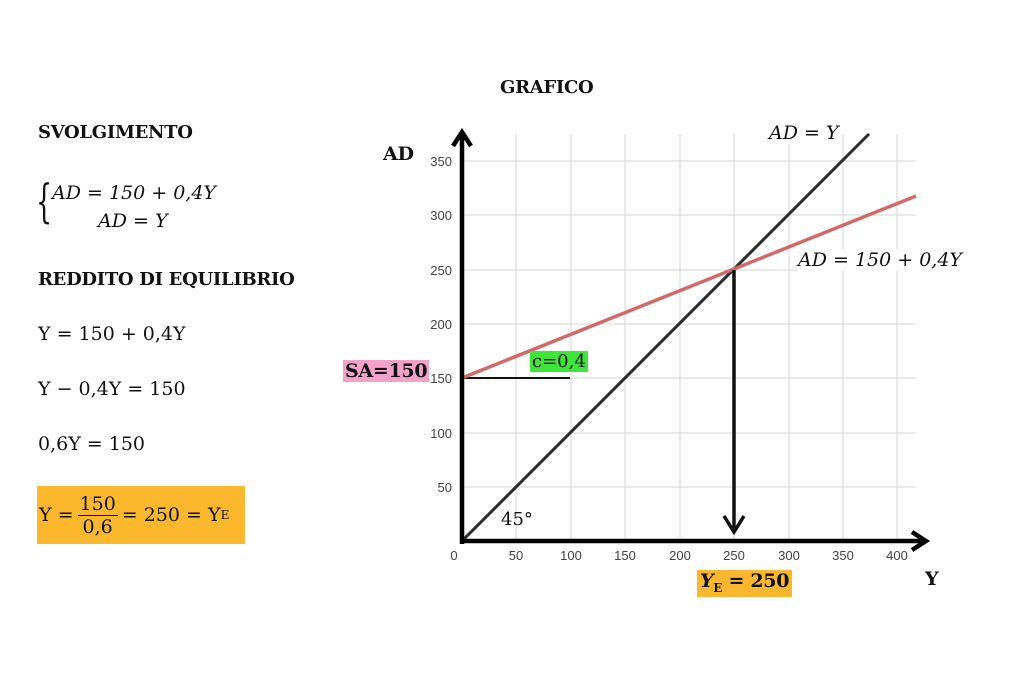 The image size is (1024, 677). Describe the element at coordinates (625, 555) in the screenshot. I see `x-tick: 150` at that location.